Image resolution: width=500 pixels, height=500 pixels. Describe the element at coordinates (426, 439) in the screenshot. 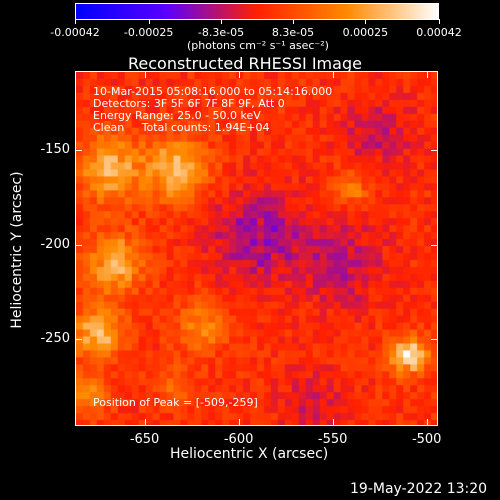

I see `x-tick-label: -500` at that location.